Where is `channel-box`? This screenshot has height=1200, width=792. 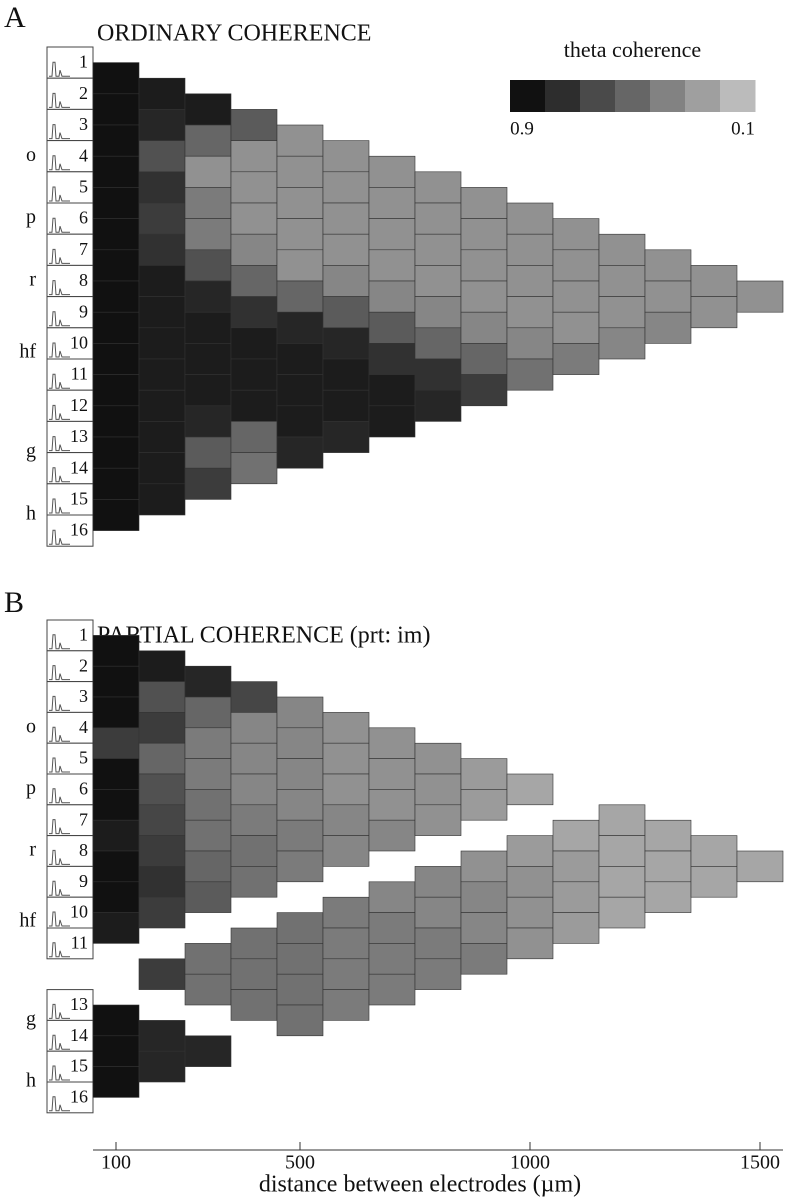
channel-box is located at coordinates (70, 727).